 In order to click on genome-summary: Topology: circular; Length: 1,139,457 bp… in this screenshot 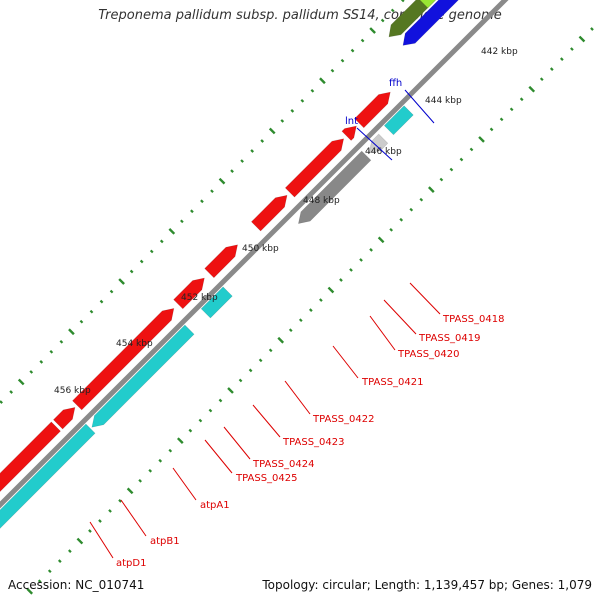, I will do `click(427, 585)`.